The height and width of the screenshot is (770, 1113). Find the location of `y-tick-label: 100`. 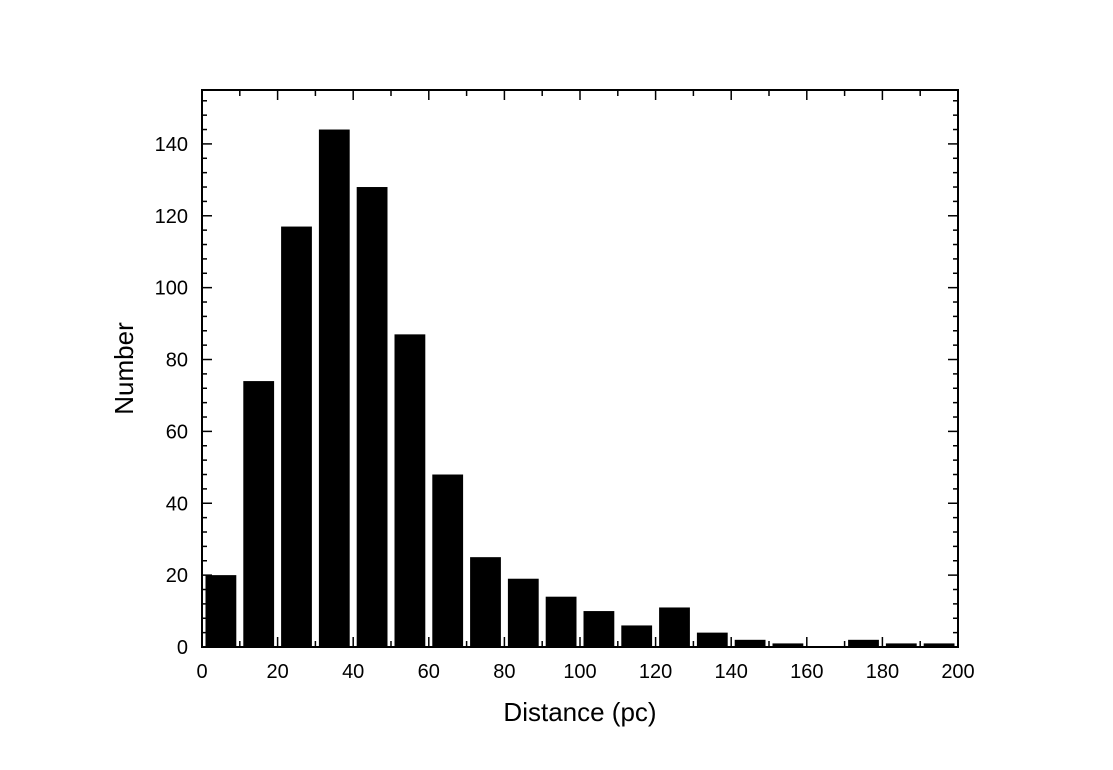

y-tick-label: 100 is located at coordinates (171, 289).